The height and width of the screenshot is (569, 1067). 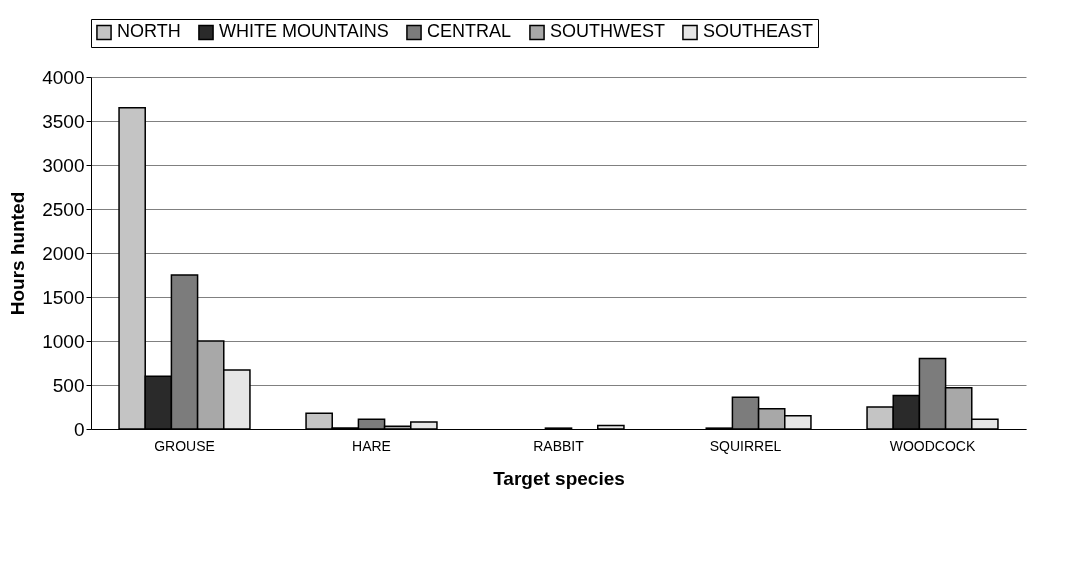 I want to click on y-tick-label: 2500, so click(x=63, y=209).